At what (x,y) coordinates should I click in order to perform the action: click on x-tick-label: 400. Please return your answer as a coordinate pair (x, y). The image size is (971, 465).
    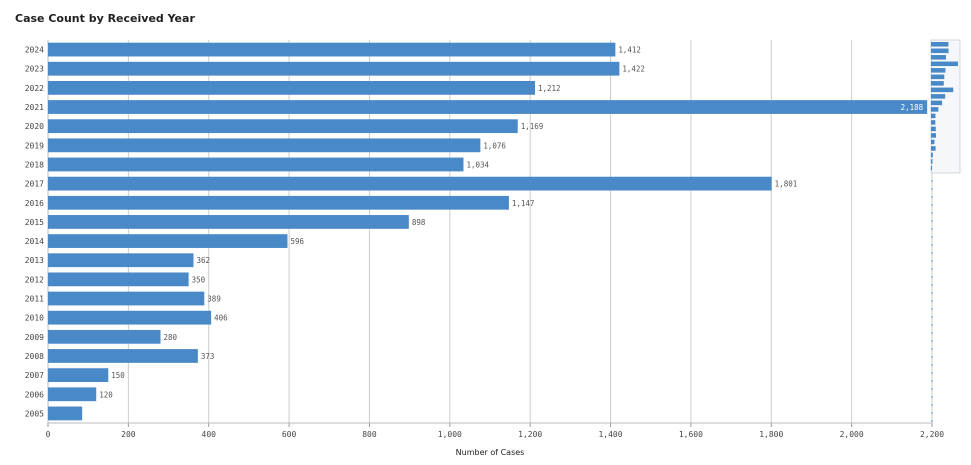
    Looking at the image, I should click on (209, 434).